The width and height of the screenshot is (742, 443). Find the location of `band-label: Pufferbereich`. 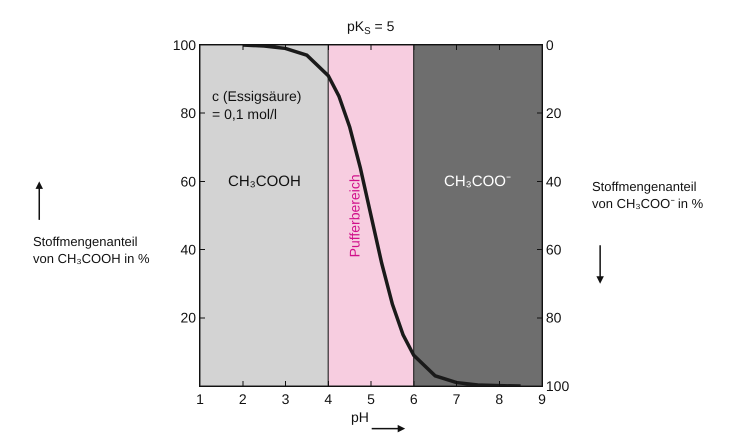

band-label: Pufferbereich is located at coordinates (354, 216).